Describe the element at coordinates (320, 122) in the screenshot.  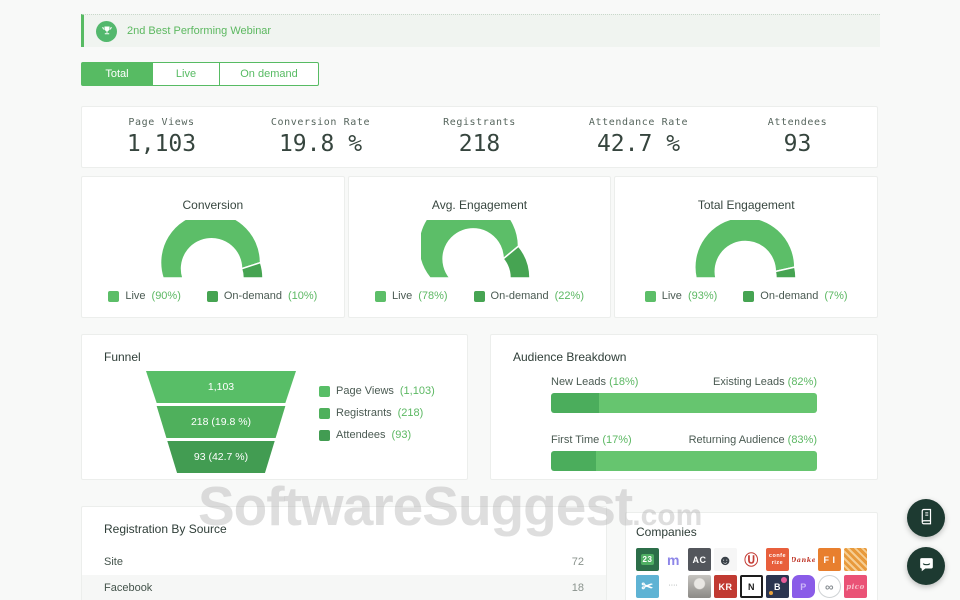
I see `stat-label: Conversion Rate` at that location.